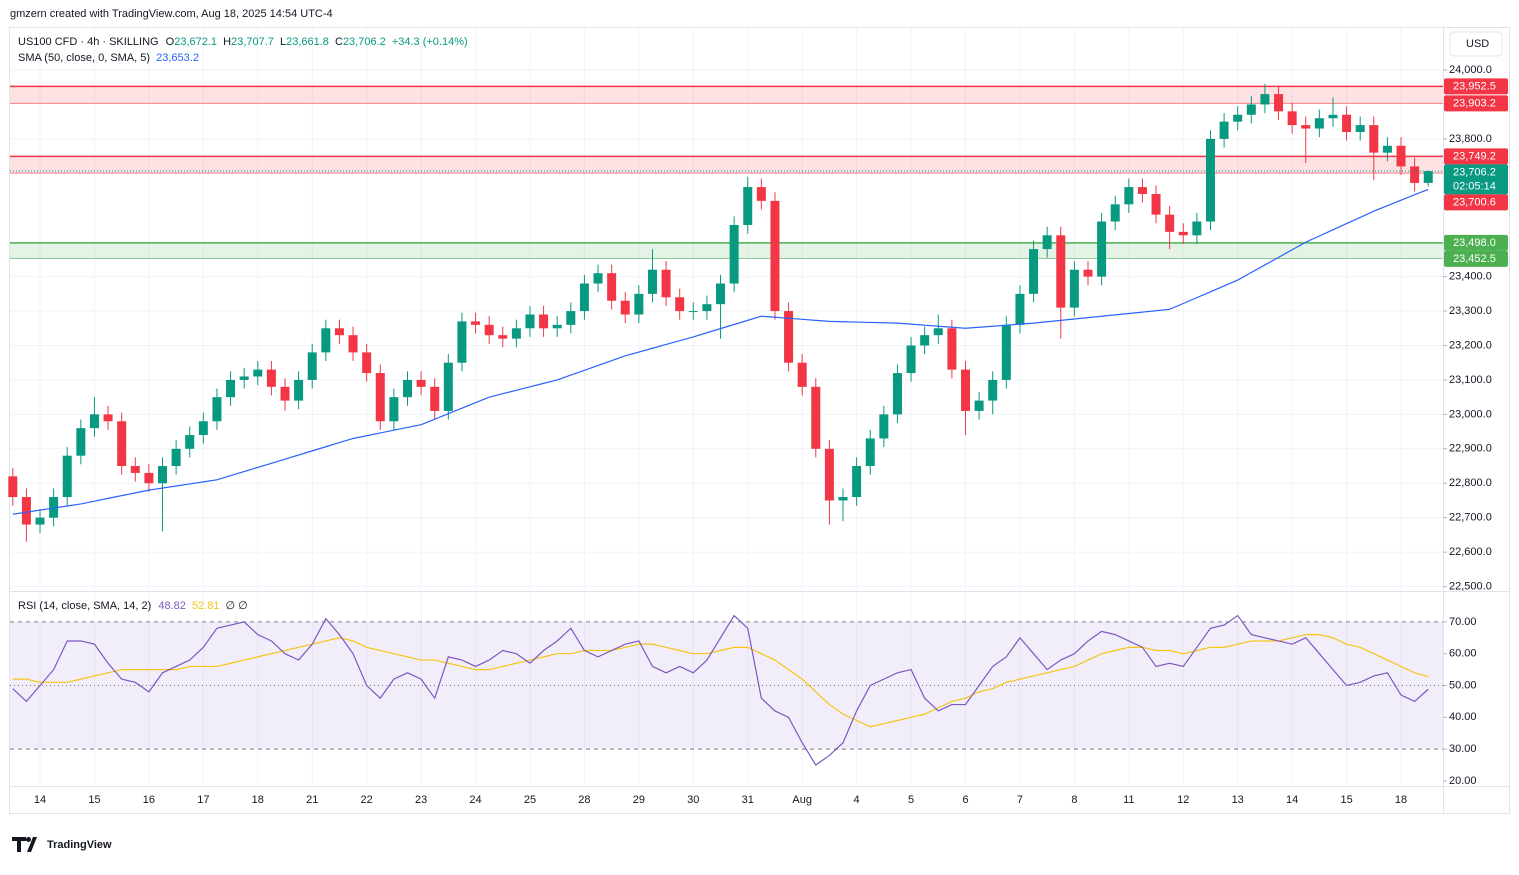 The image size is (1519, 875). I want to click on c-key: C, so click(339, 42).